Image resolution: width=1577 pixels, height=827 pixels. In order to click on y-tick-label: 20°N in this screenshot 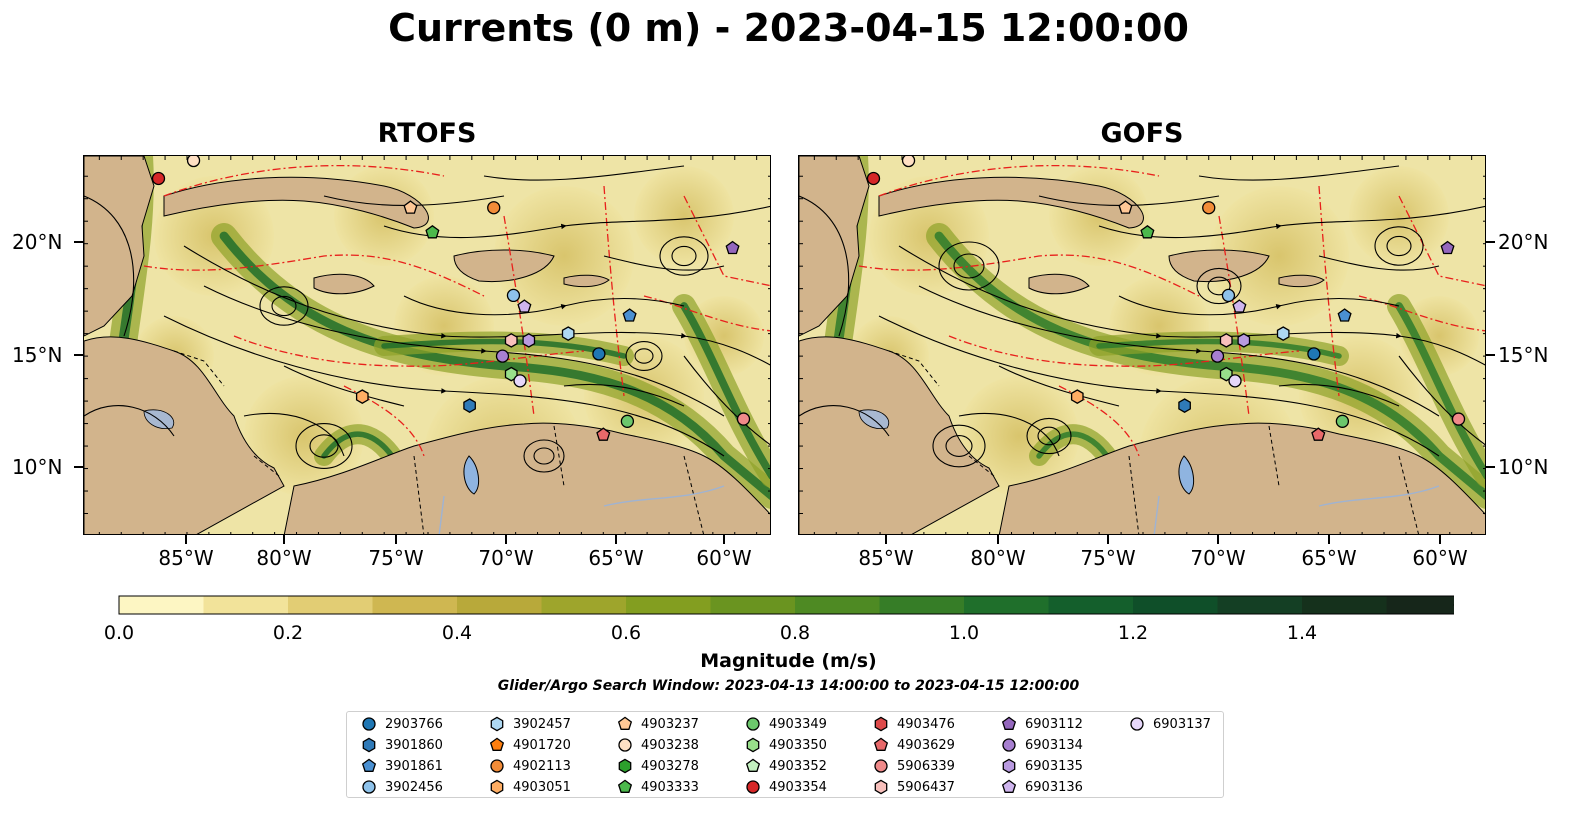, I will do `click(1523, 242)`.